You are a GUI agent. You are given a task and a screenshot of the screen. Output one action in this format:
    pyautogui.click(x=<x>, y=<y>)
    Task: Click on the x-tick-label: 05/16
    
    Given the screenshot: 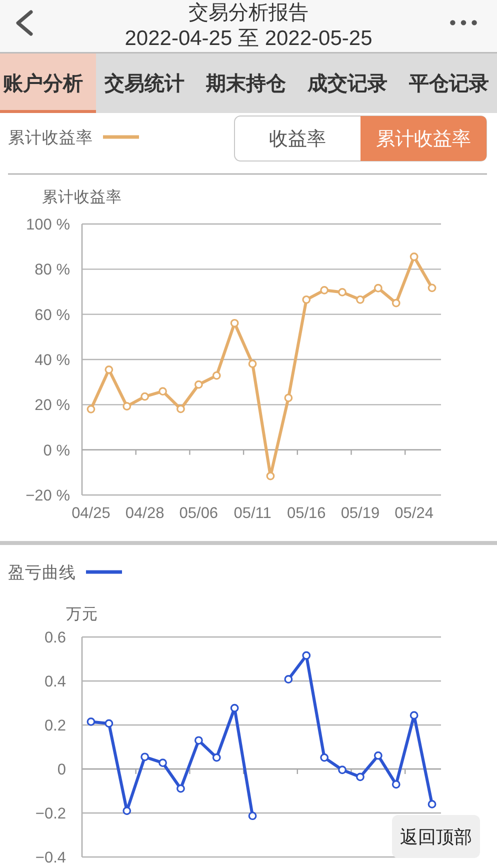 What is the action you would take?
    pyautogui.click(x=306, y=513)
    